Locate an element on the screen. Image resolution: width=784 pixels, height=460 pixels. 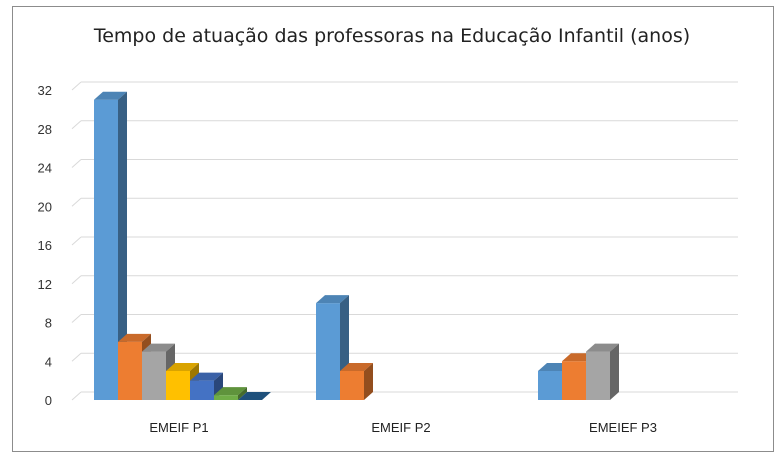
y-tick-label: 28 is located at coordinates (45, 129).